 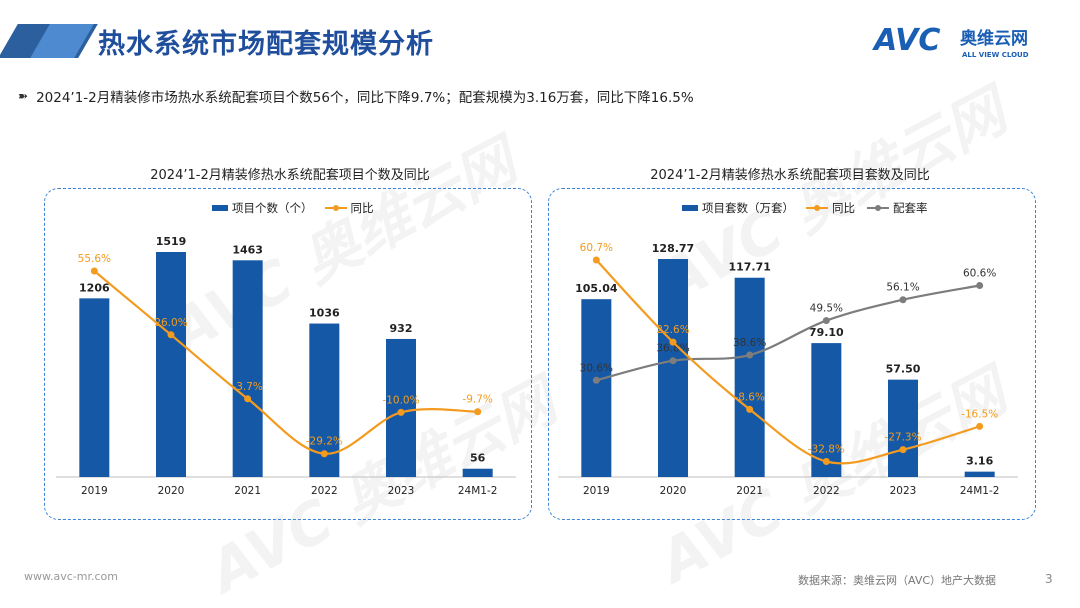 I want to click on chart1-bar-value-label: 56, so click(x=478, y=458).